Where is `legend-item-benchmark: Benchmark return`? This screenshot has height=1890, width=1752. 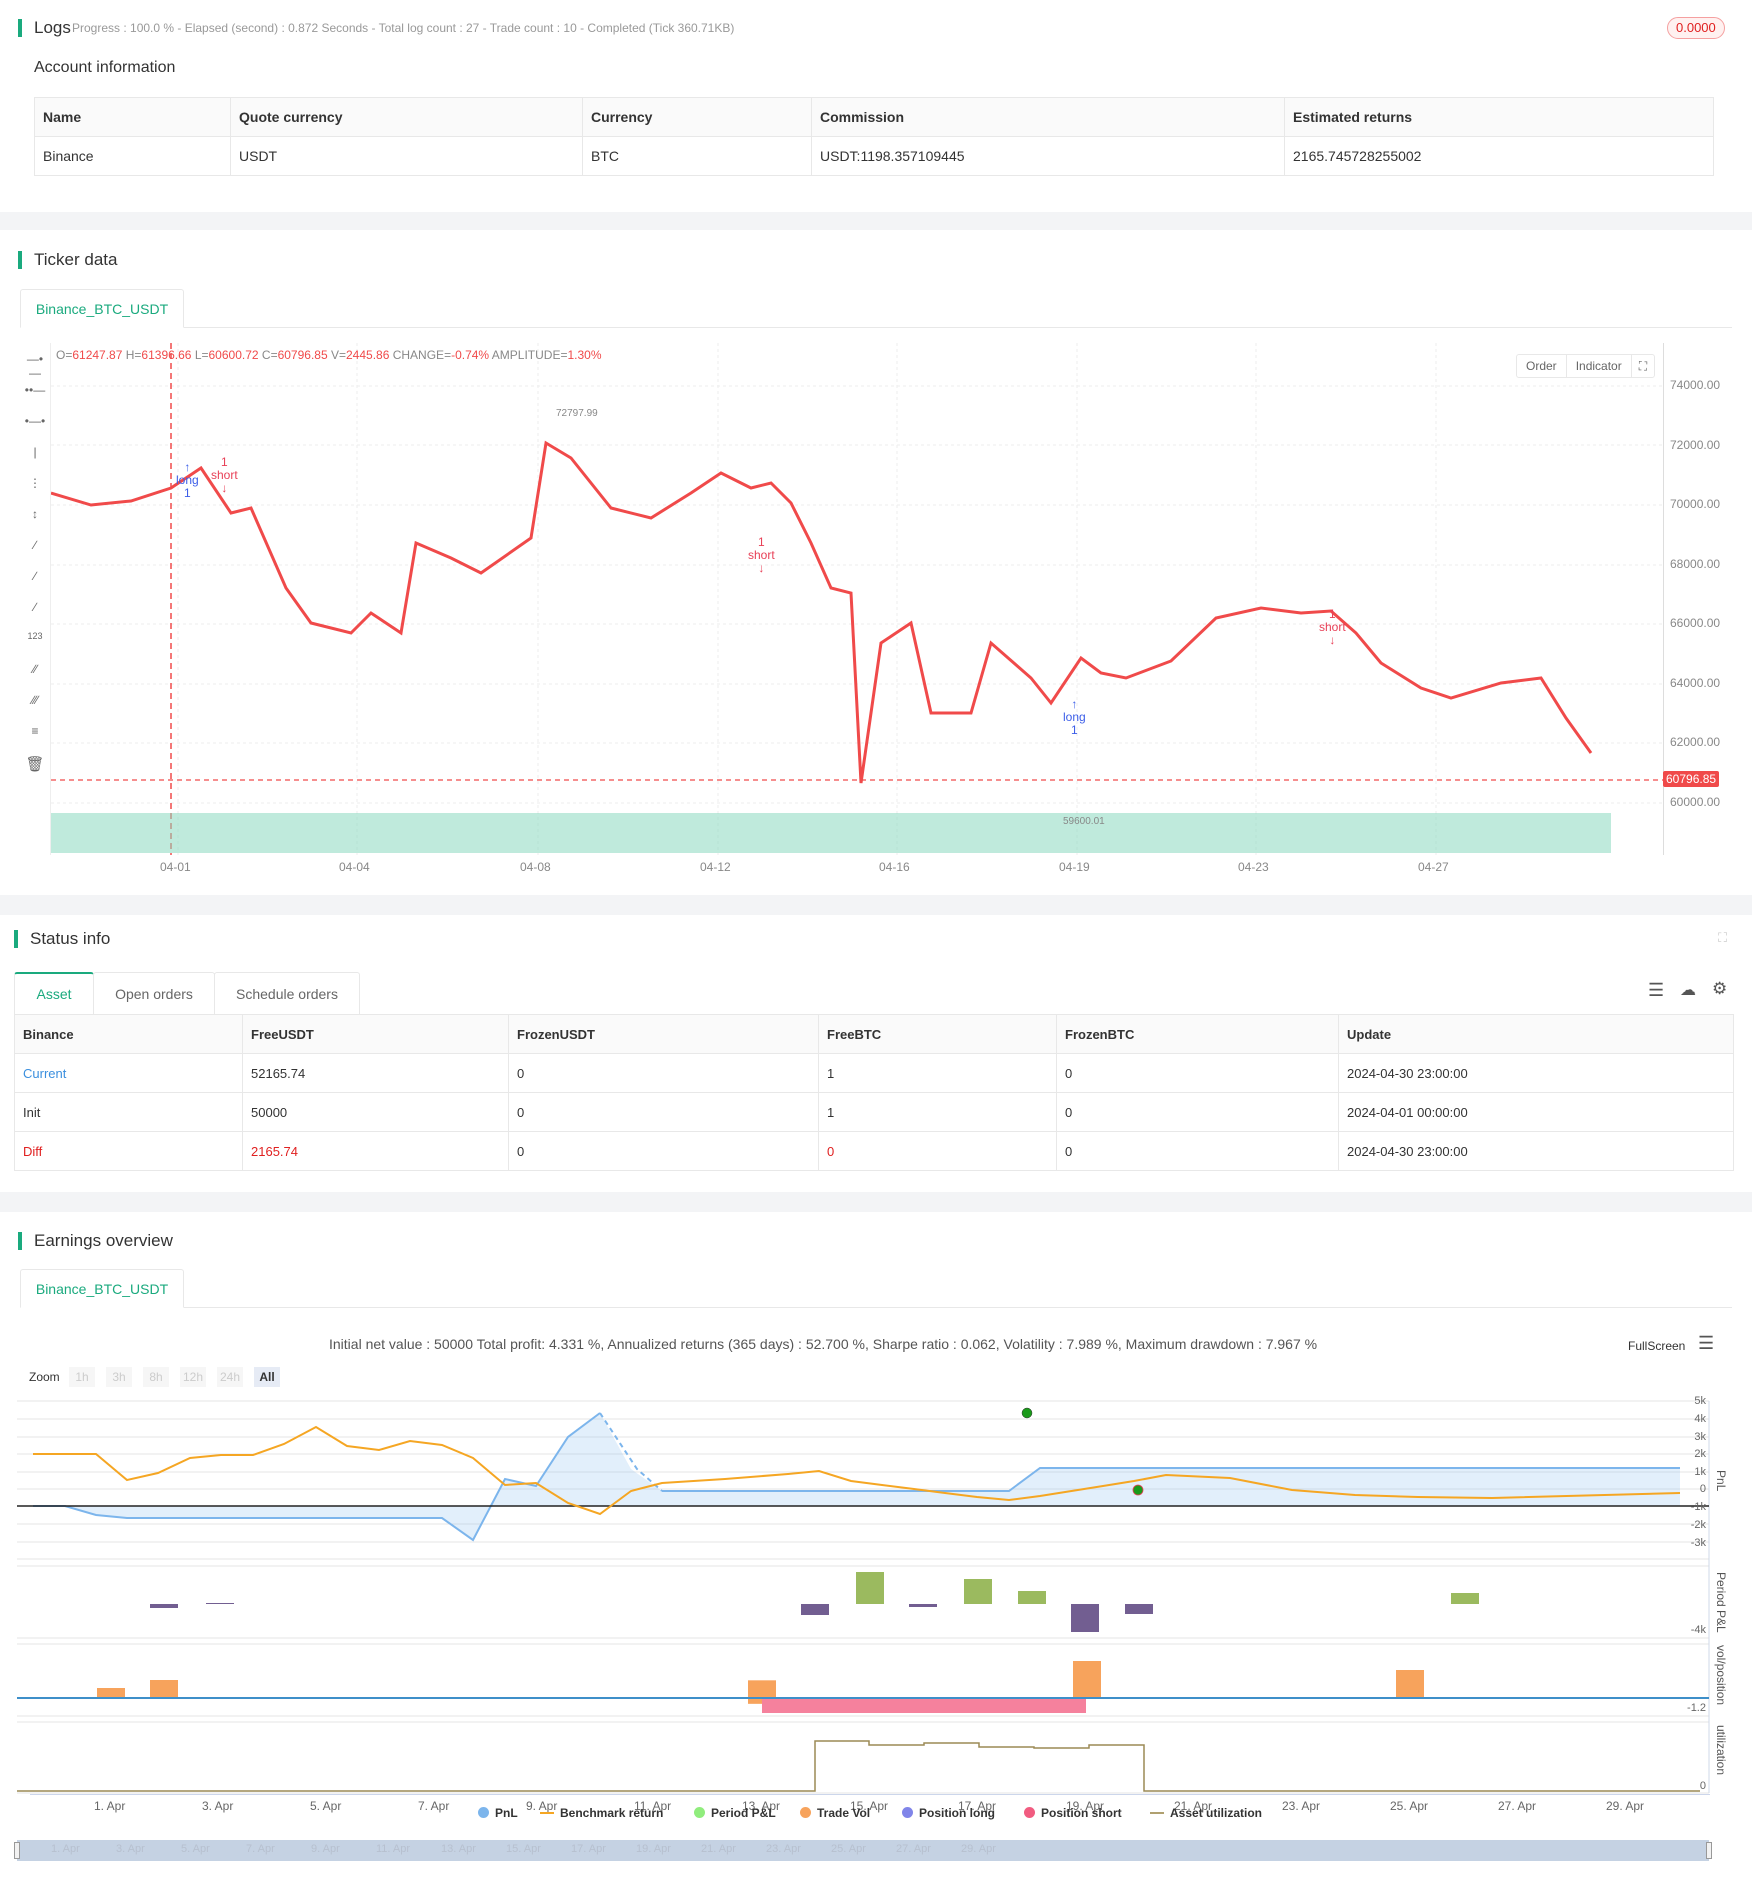
legend-item-benchmark: Benchmark return is located at coordinates (601, 1813).